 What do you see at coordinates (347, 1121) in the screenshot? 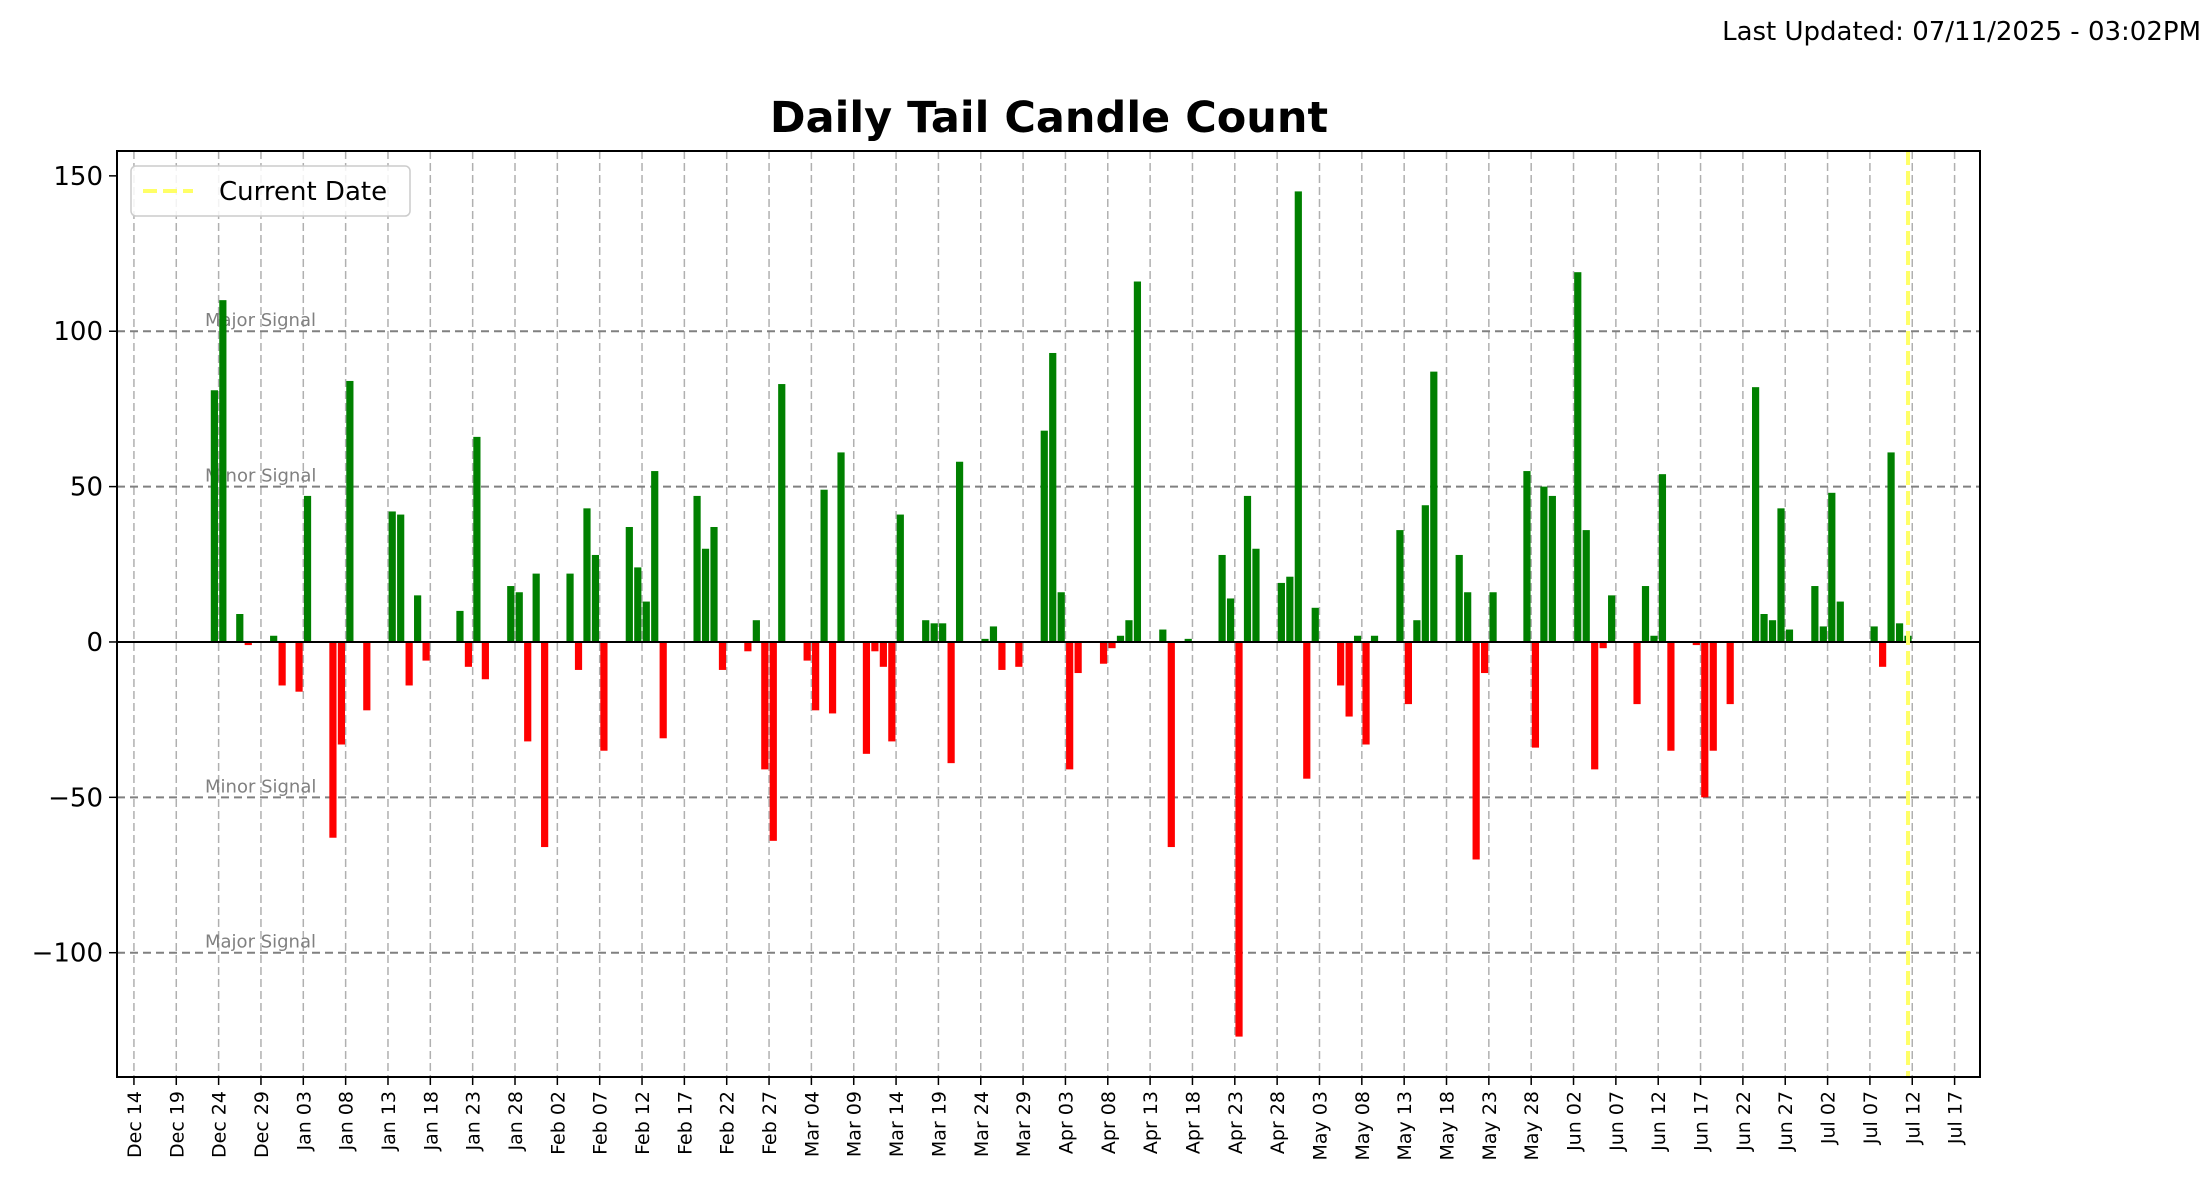
I see `x-tick-label: Jan 08` at bounding box center [347, 1121].